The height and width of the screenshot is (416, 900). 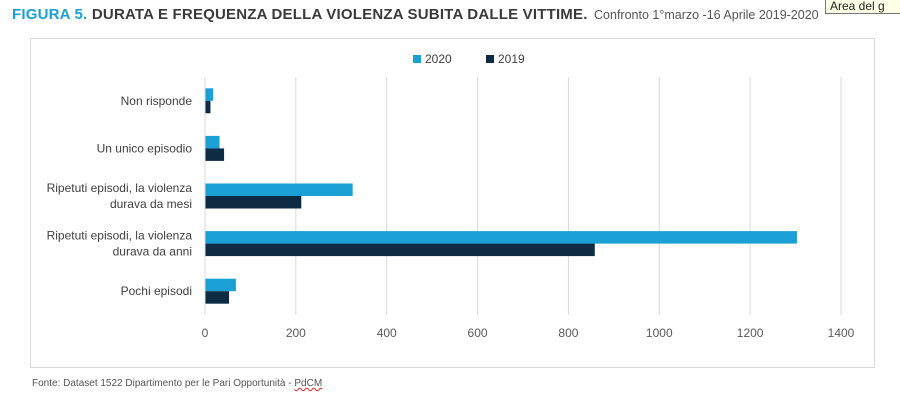 I want to click on x-tick-label: 200, so click(x=296, y=333).